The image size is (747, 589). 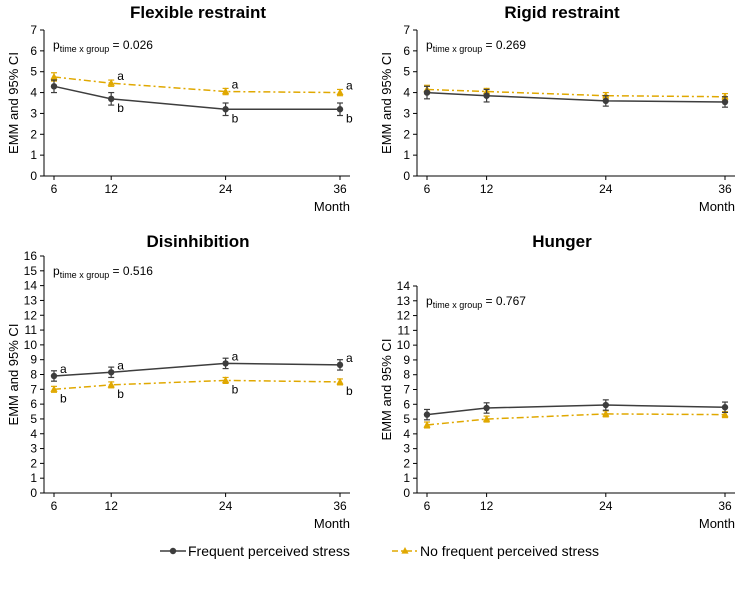 I want to click on panel-title: Flexible restraint, so click(x=198, y=12).